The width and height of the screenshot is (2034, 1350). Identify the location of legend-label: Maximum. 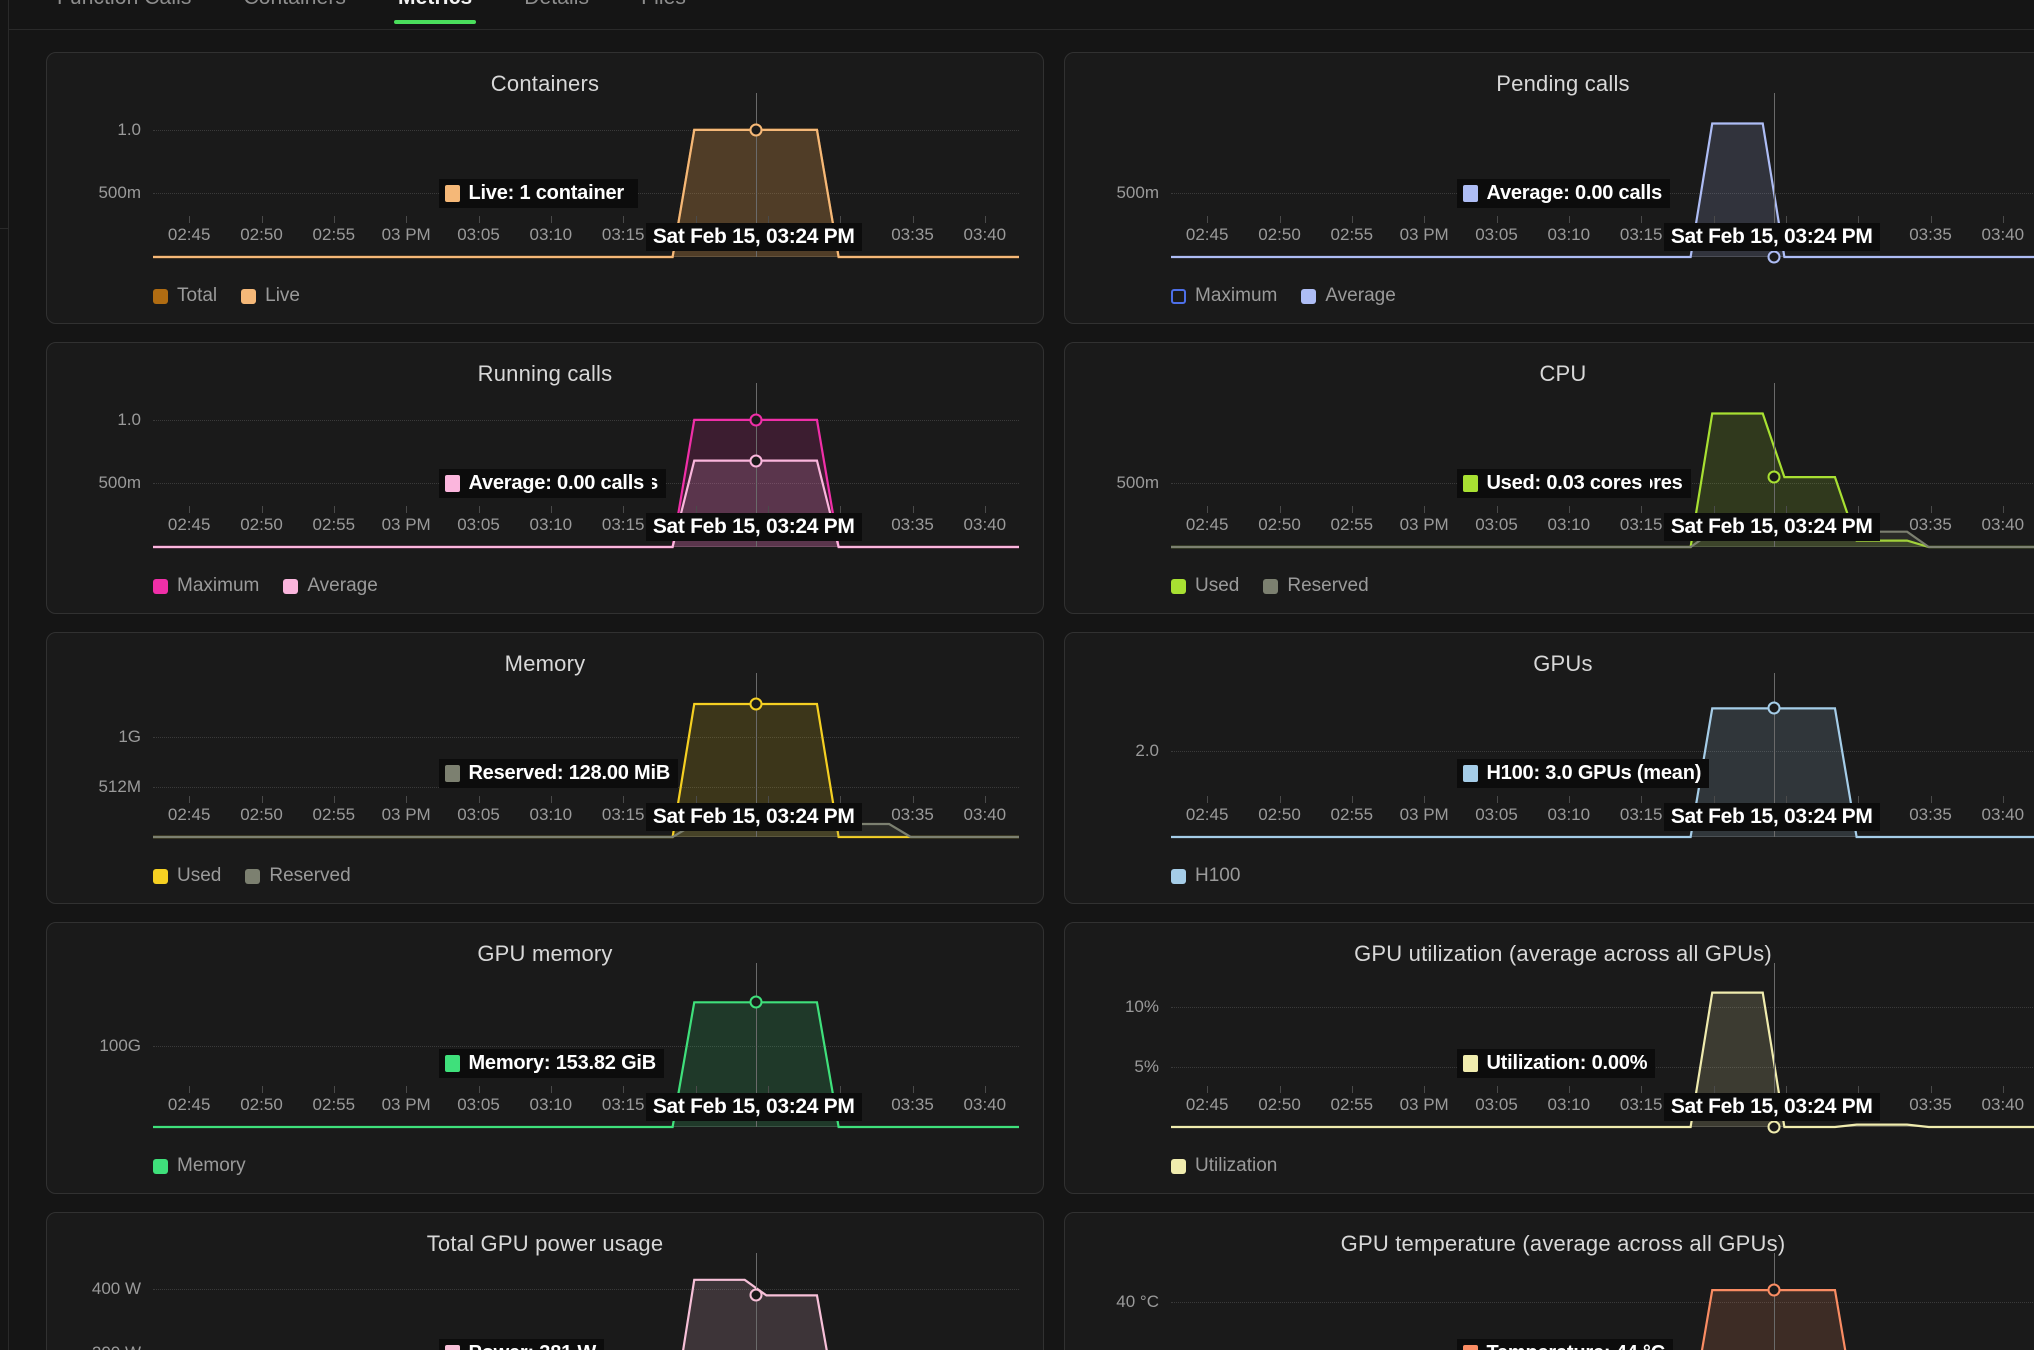
(218, 585).